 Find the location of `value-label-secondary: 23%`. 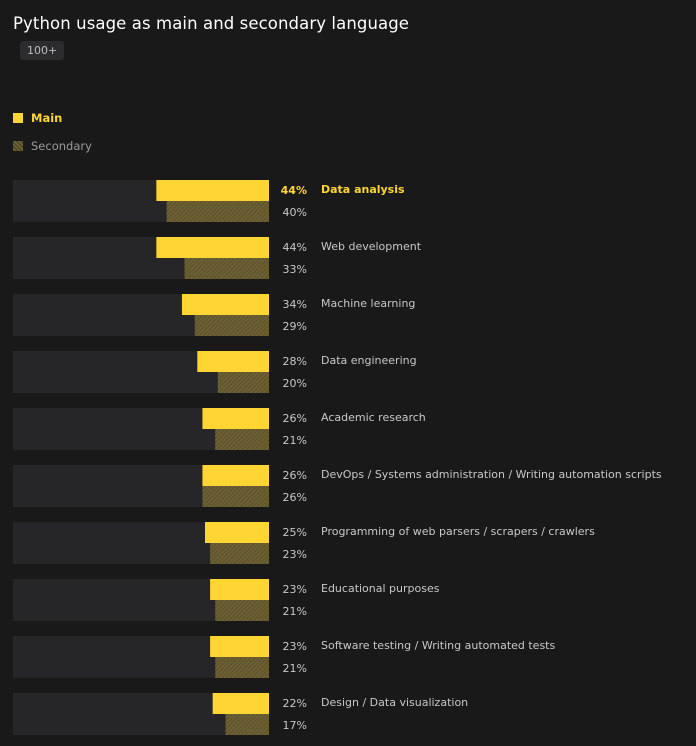

value-label-secondary: 23% is located at coordinates (295, 554).